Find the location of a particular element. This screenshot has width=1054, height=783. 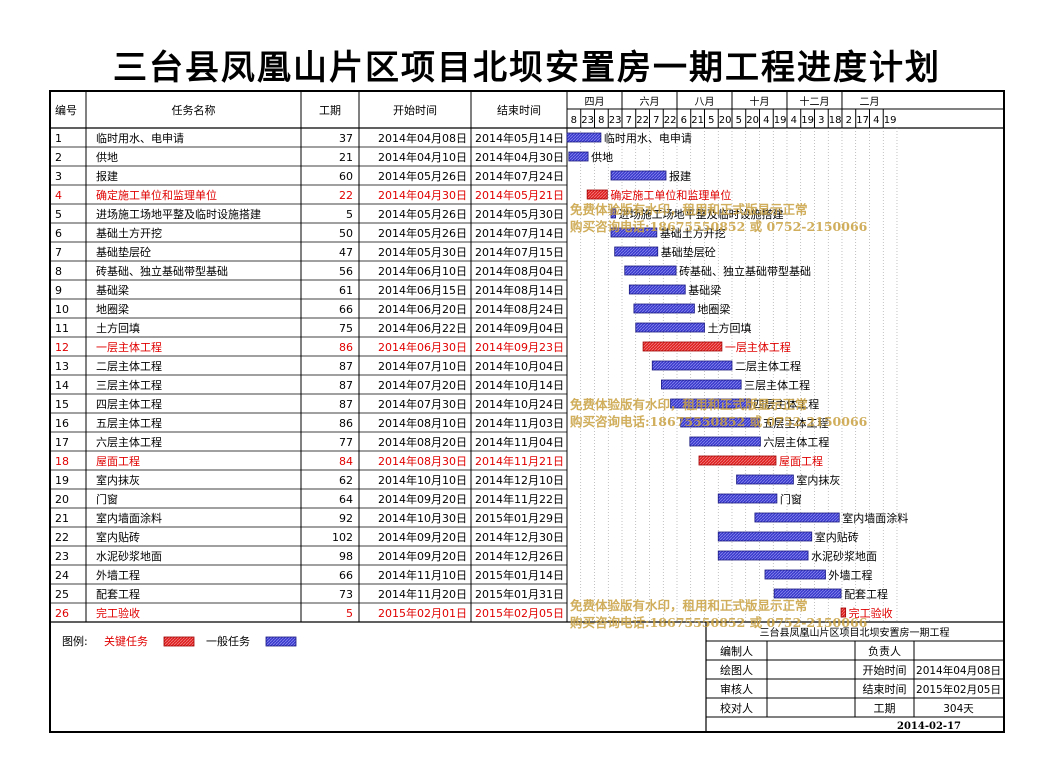

task-duration: 61 is located at coordinates (346, 290).